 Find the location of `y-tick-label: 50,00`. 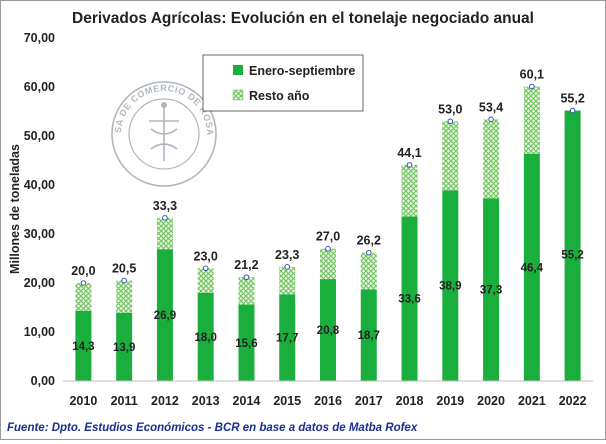

y-tick-label: 50,00 is located at coordinates (39, 136).